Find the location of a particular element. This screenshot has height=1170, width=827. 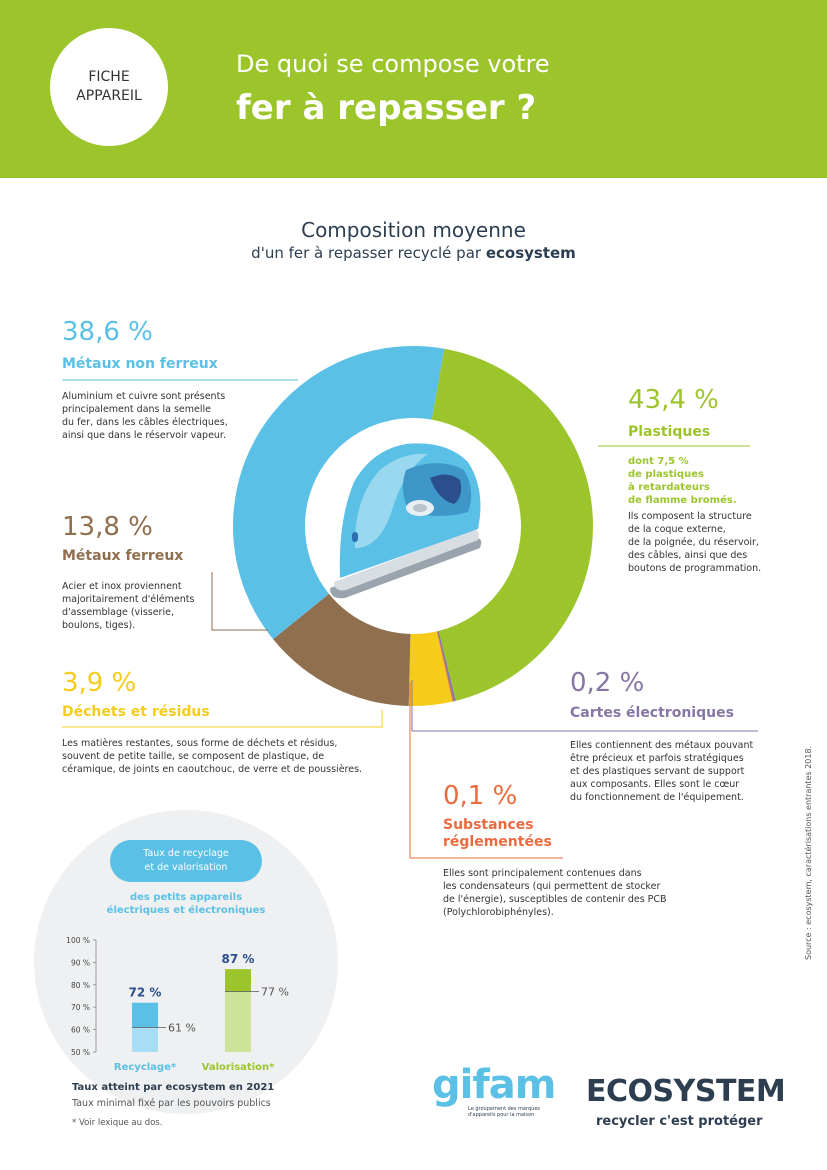

leader-ferreux is located at coordinates (239, 601).